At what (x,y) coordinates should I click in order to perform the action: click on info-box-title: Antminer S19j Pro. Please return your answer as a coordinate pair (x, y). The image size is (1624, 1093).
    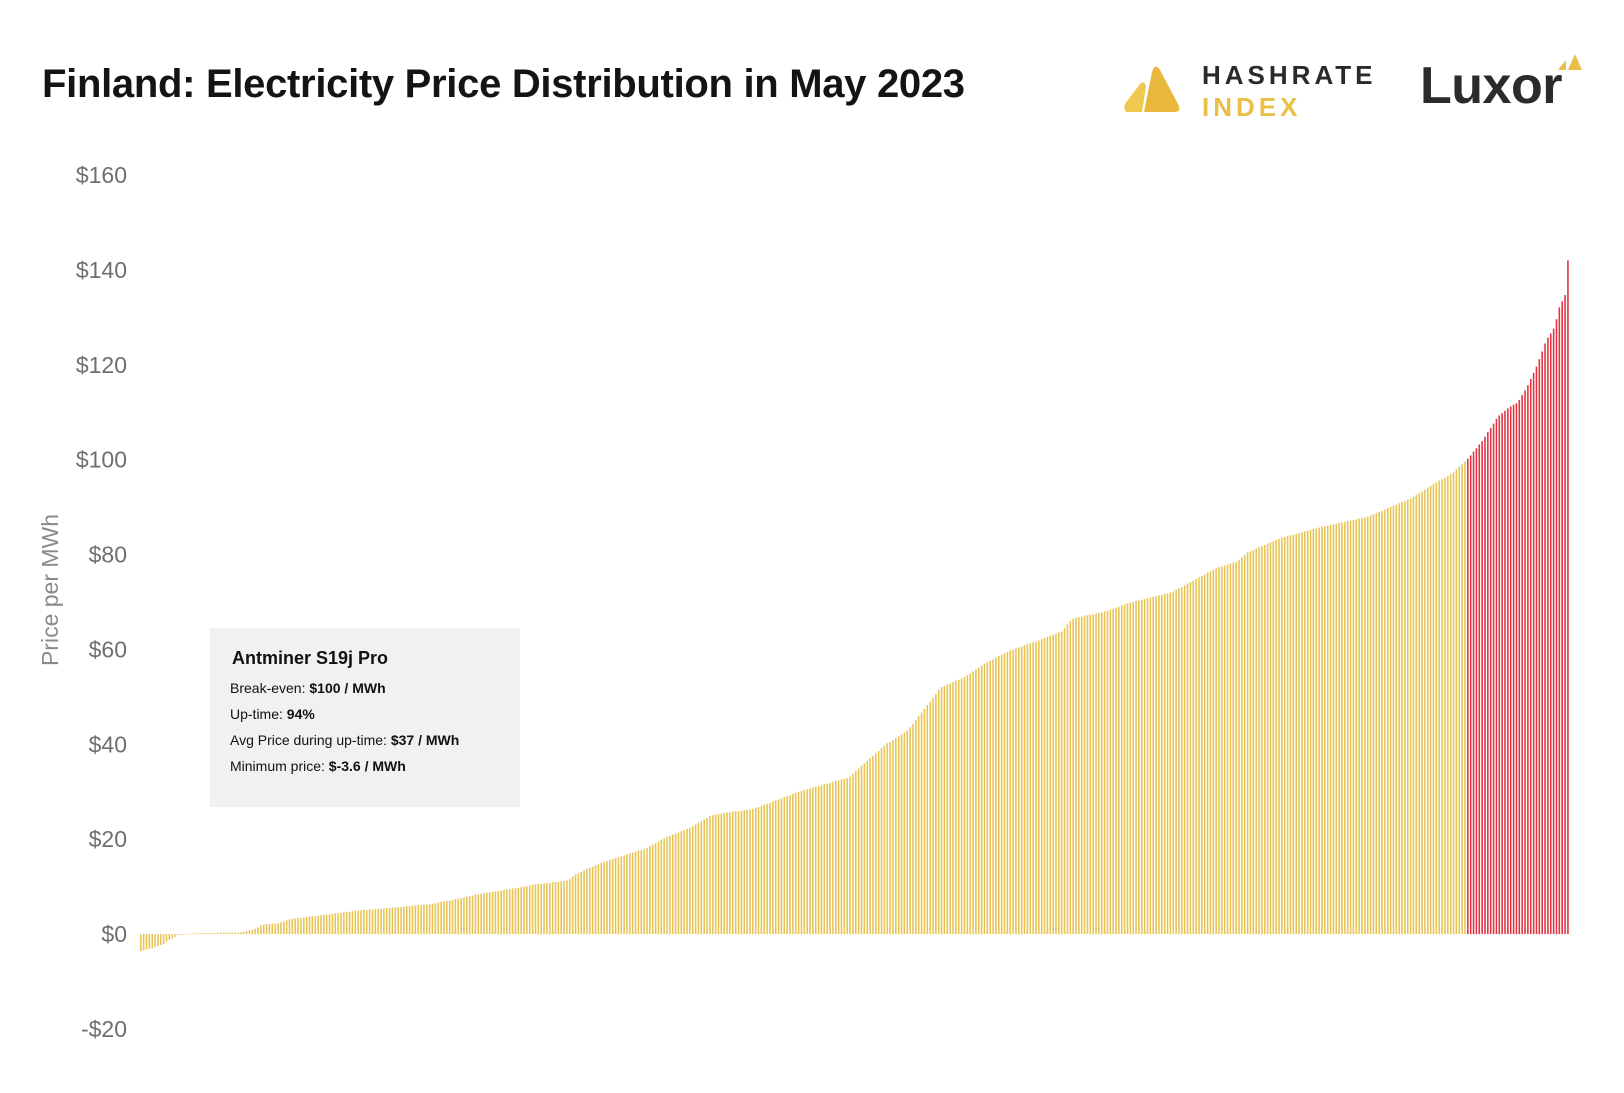
    Looking at the image, I should click on (310, 658).